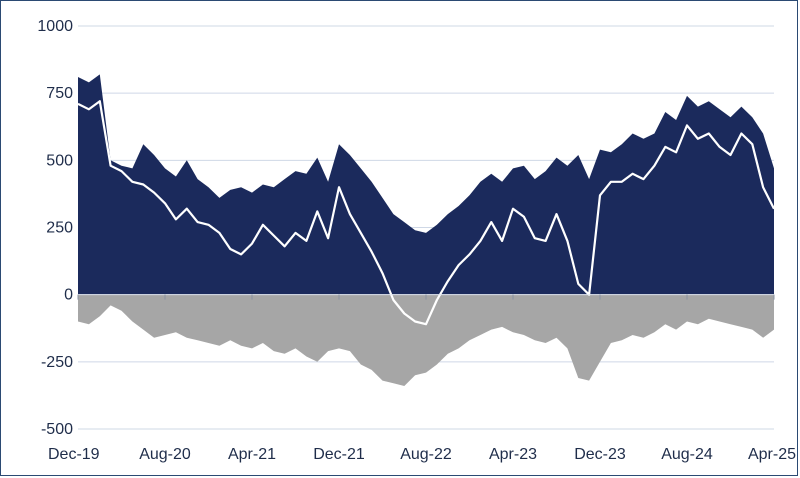 The image size is (800, 478). What do you see at coordinates (772, 454) in the screenshot?
I see `x-tick-label: Apr-25` at bounding box center [772, 454].